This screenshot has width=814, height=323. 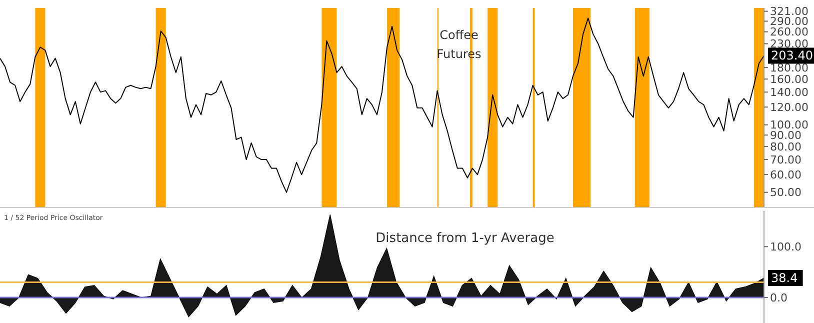 I want to click on y-tick-label: 70.00, so click(x=786, y=159).